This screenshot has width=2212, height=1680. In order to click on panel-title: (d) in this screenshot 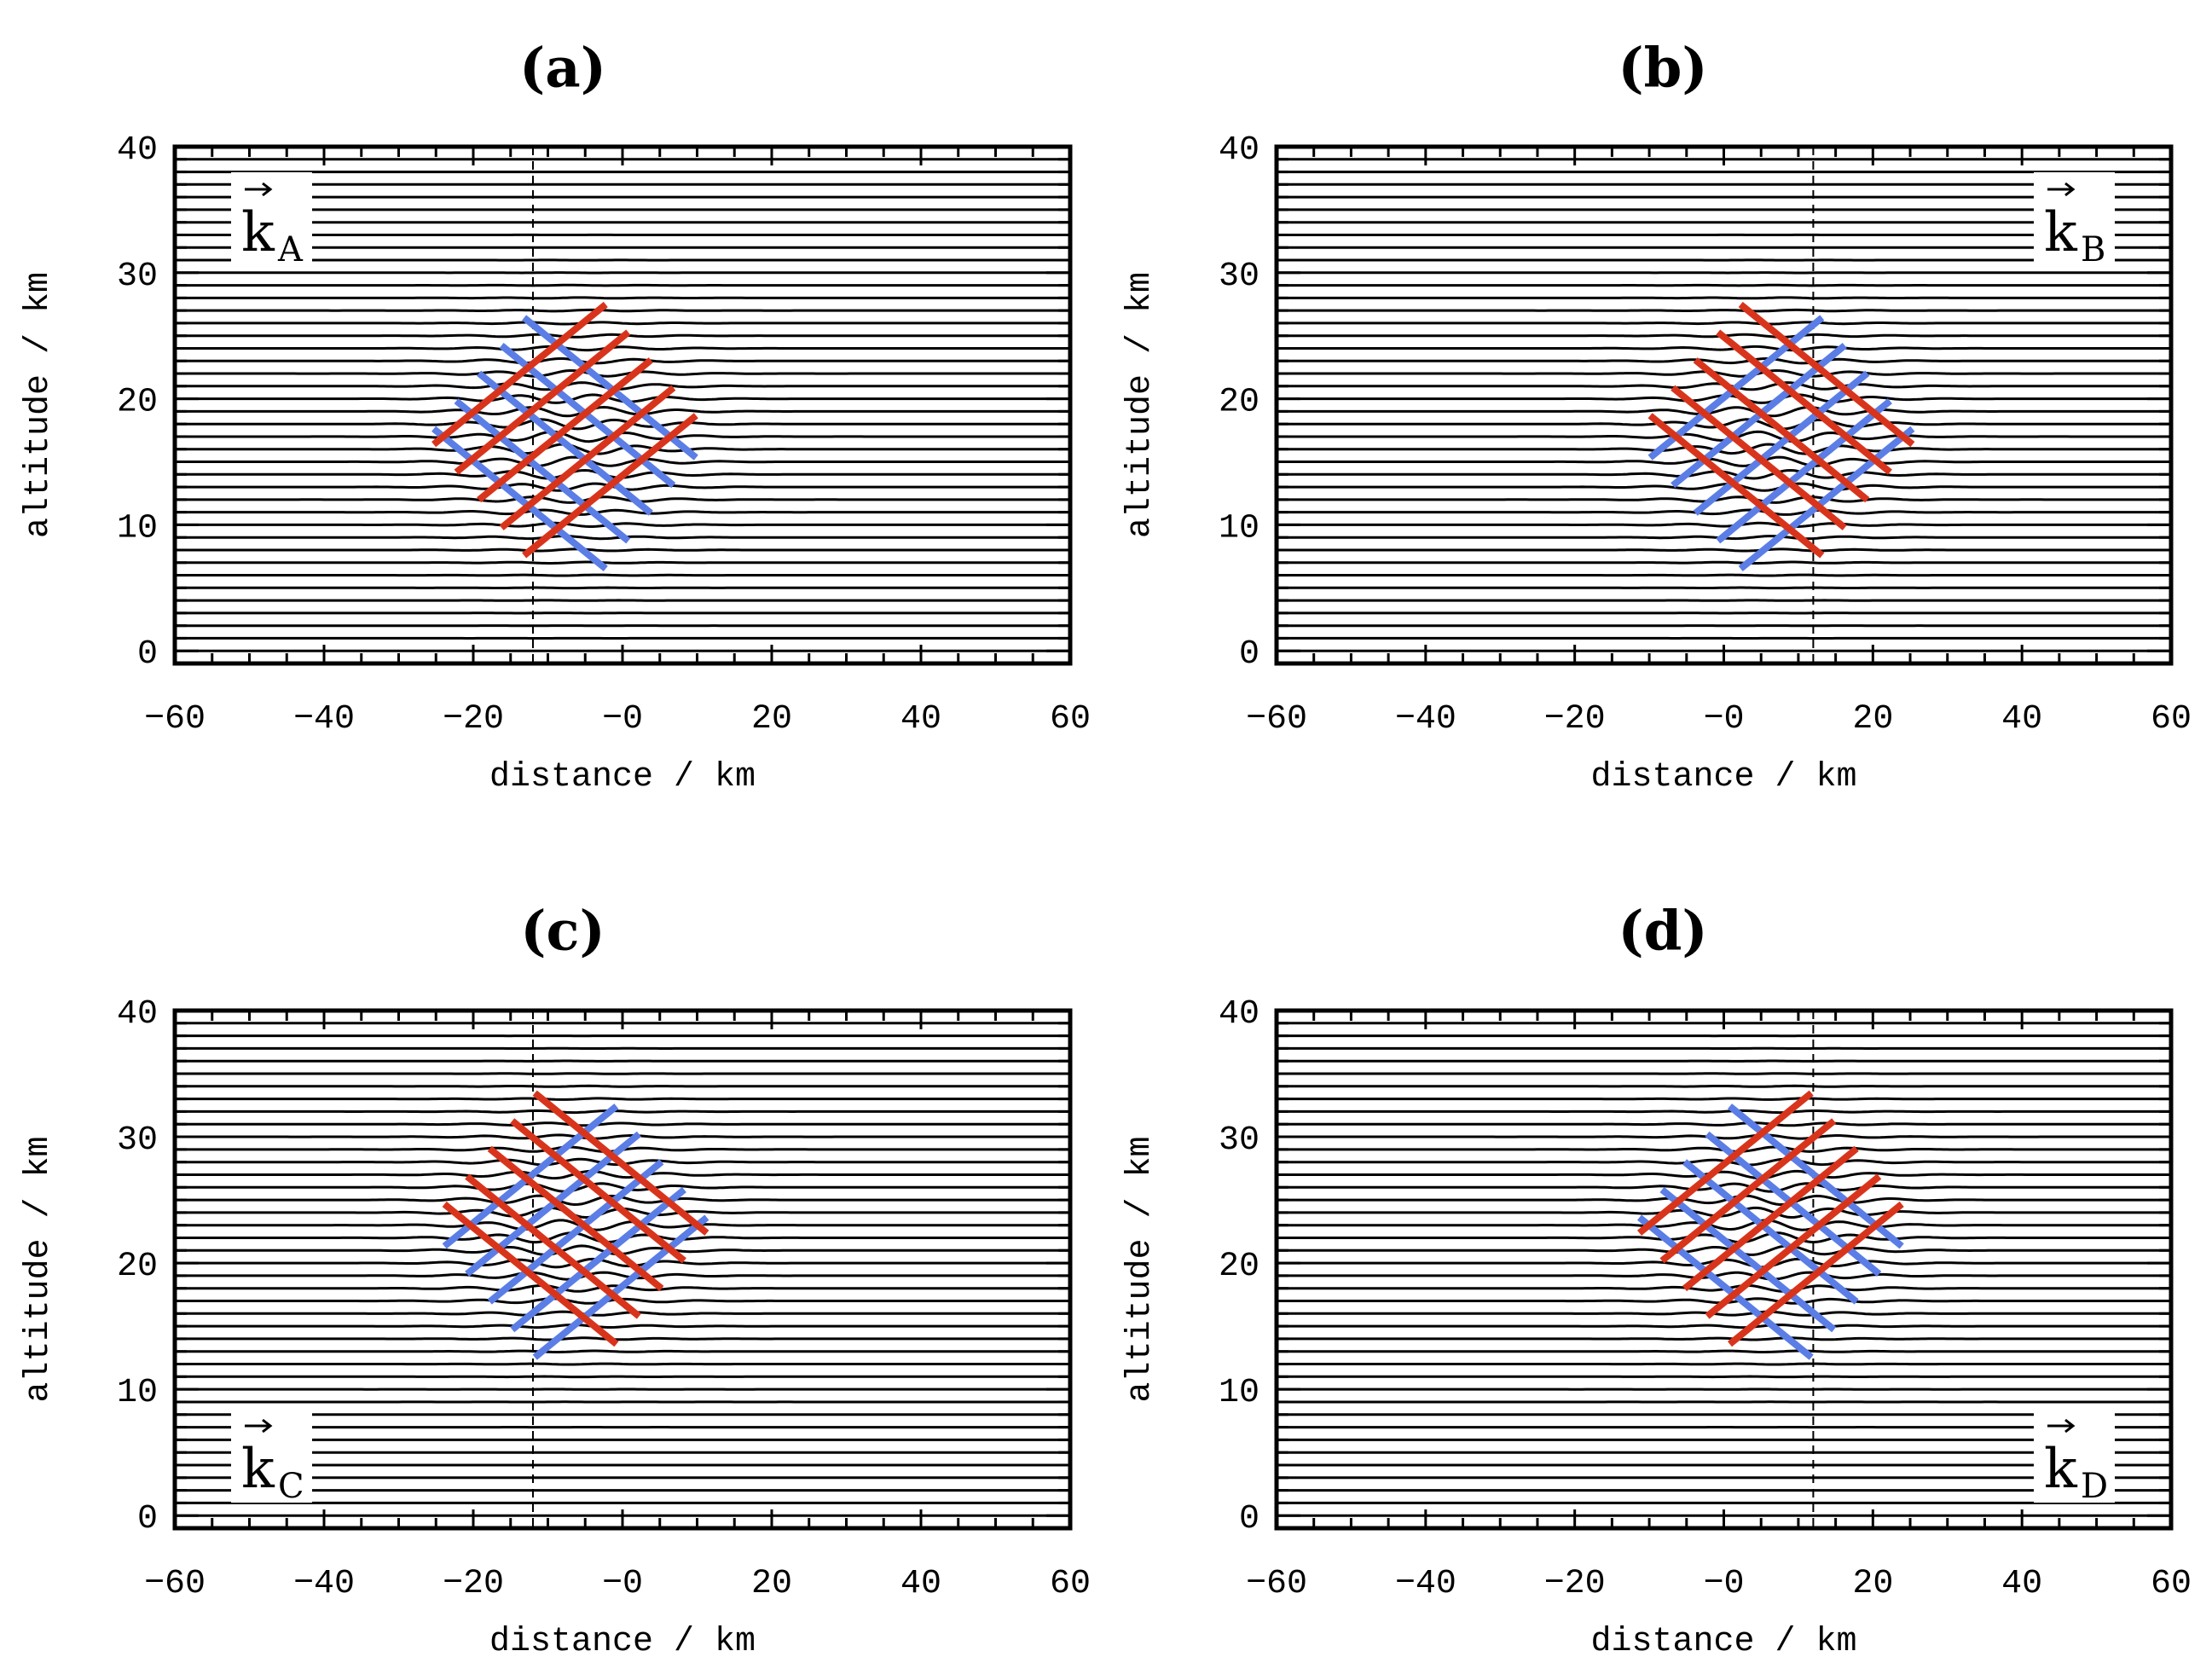, I will do `click(1662, 932)`.